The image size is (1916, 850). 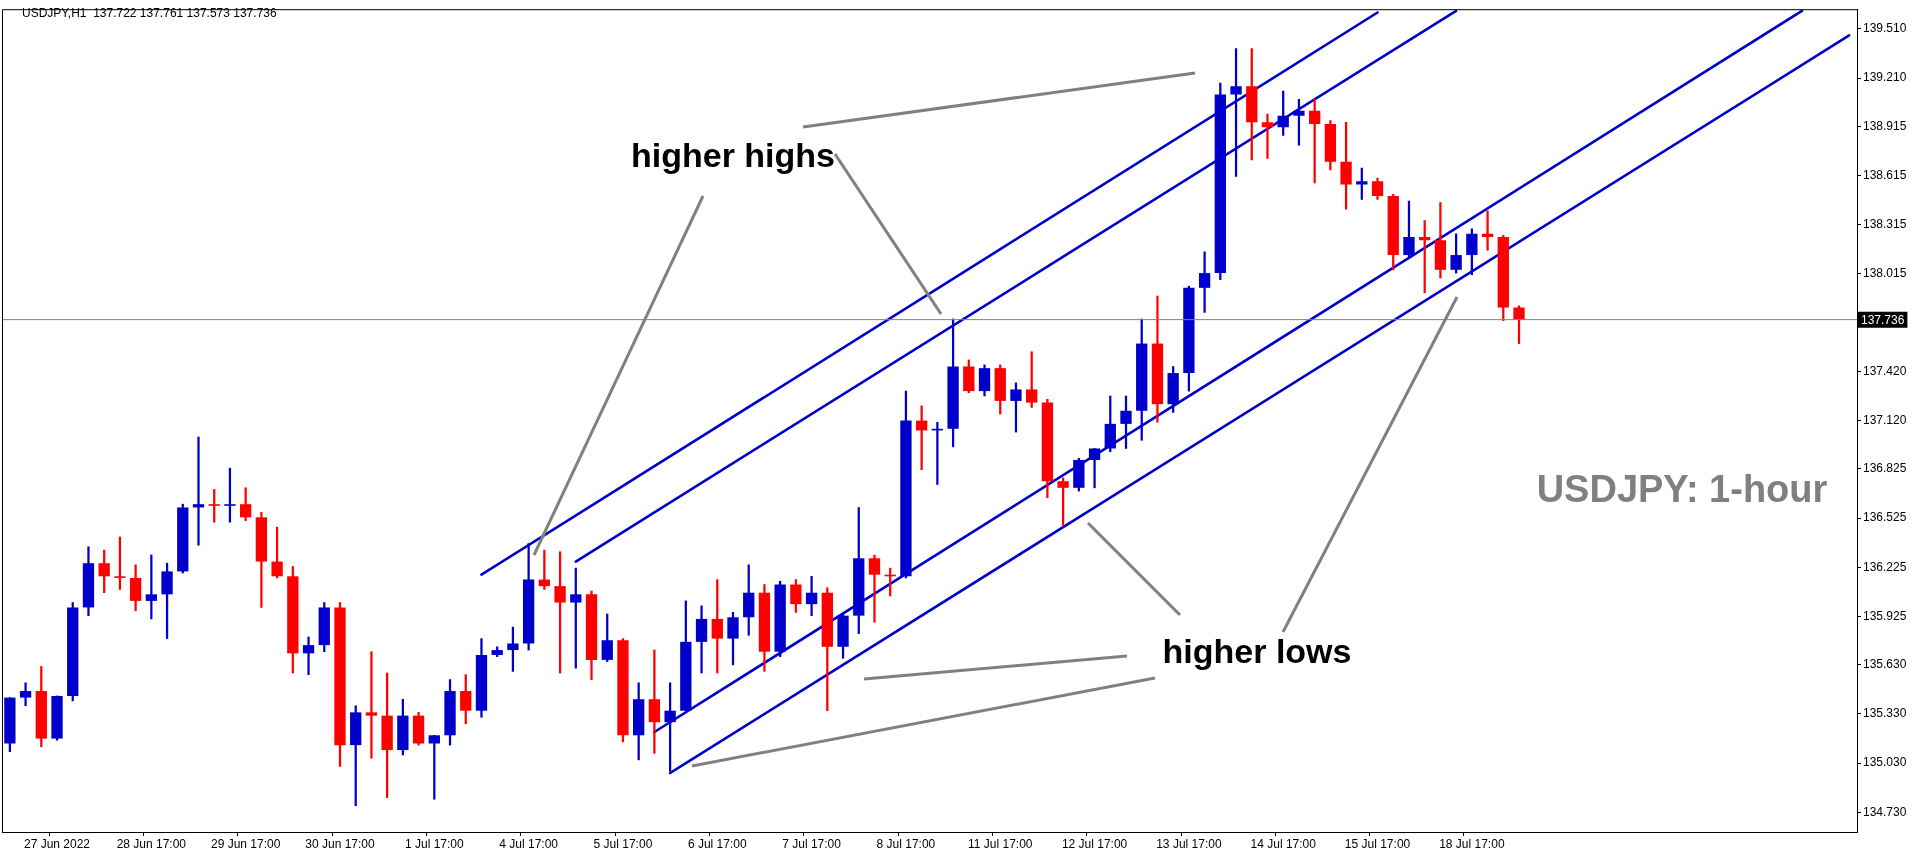 What do you see at coordinates (812, 843) in the screenshot?
I see `x-tick-label: 7 Jul 17:00` at bounding box center [812, 843].